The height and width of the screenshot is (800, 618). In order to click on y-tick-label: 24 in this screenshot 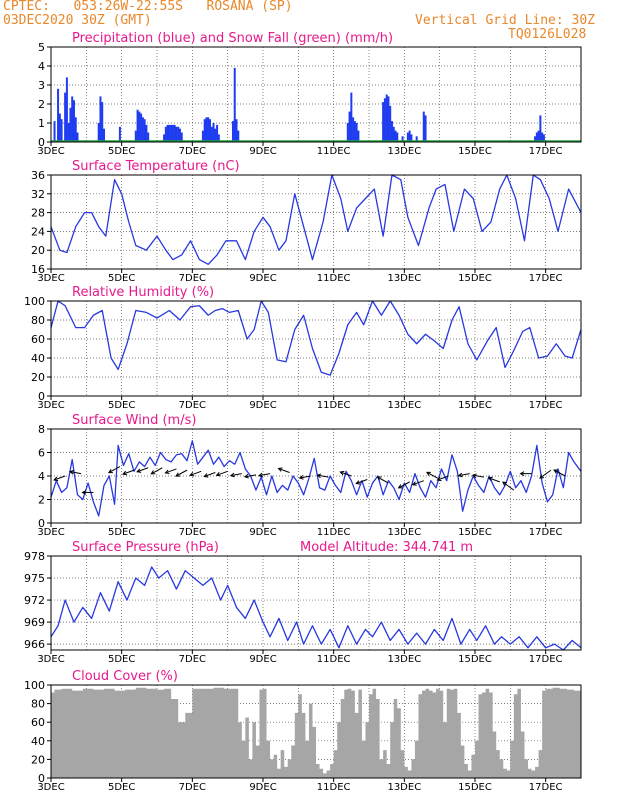, I will do `click(38, 231)`.